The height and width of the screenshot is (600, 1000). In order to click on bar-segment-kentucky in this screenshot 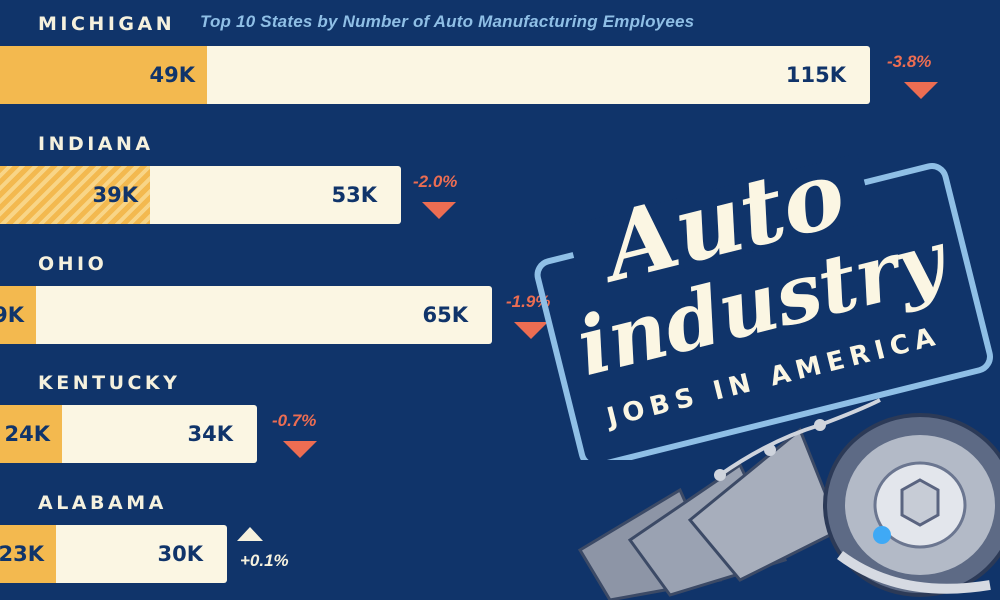, I will do `click(31, 434)`.